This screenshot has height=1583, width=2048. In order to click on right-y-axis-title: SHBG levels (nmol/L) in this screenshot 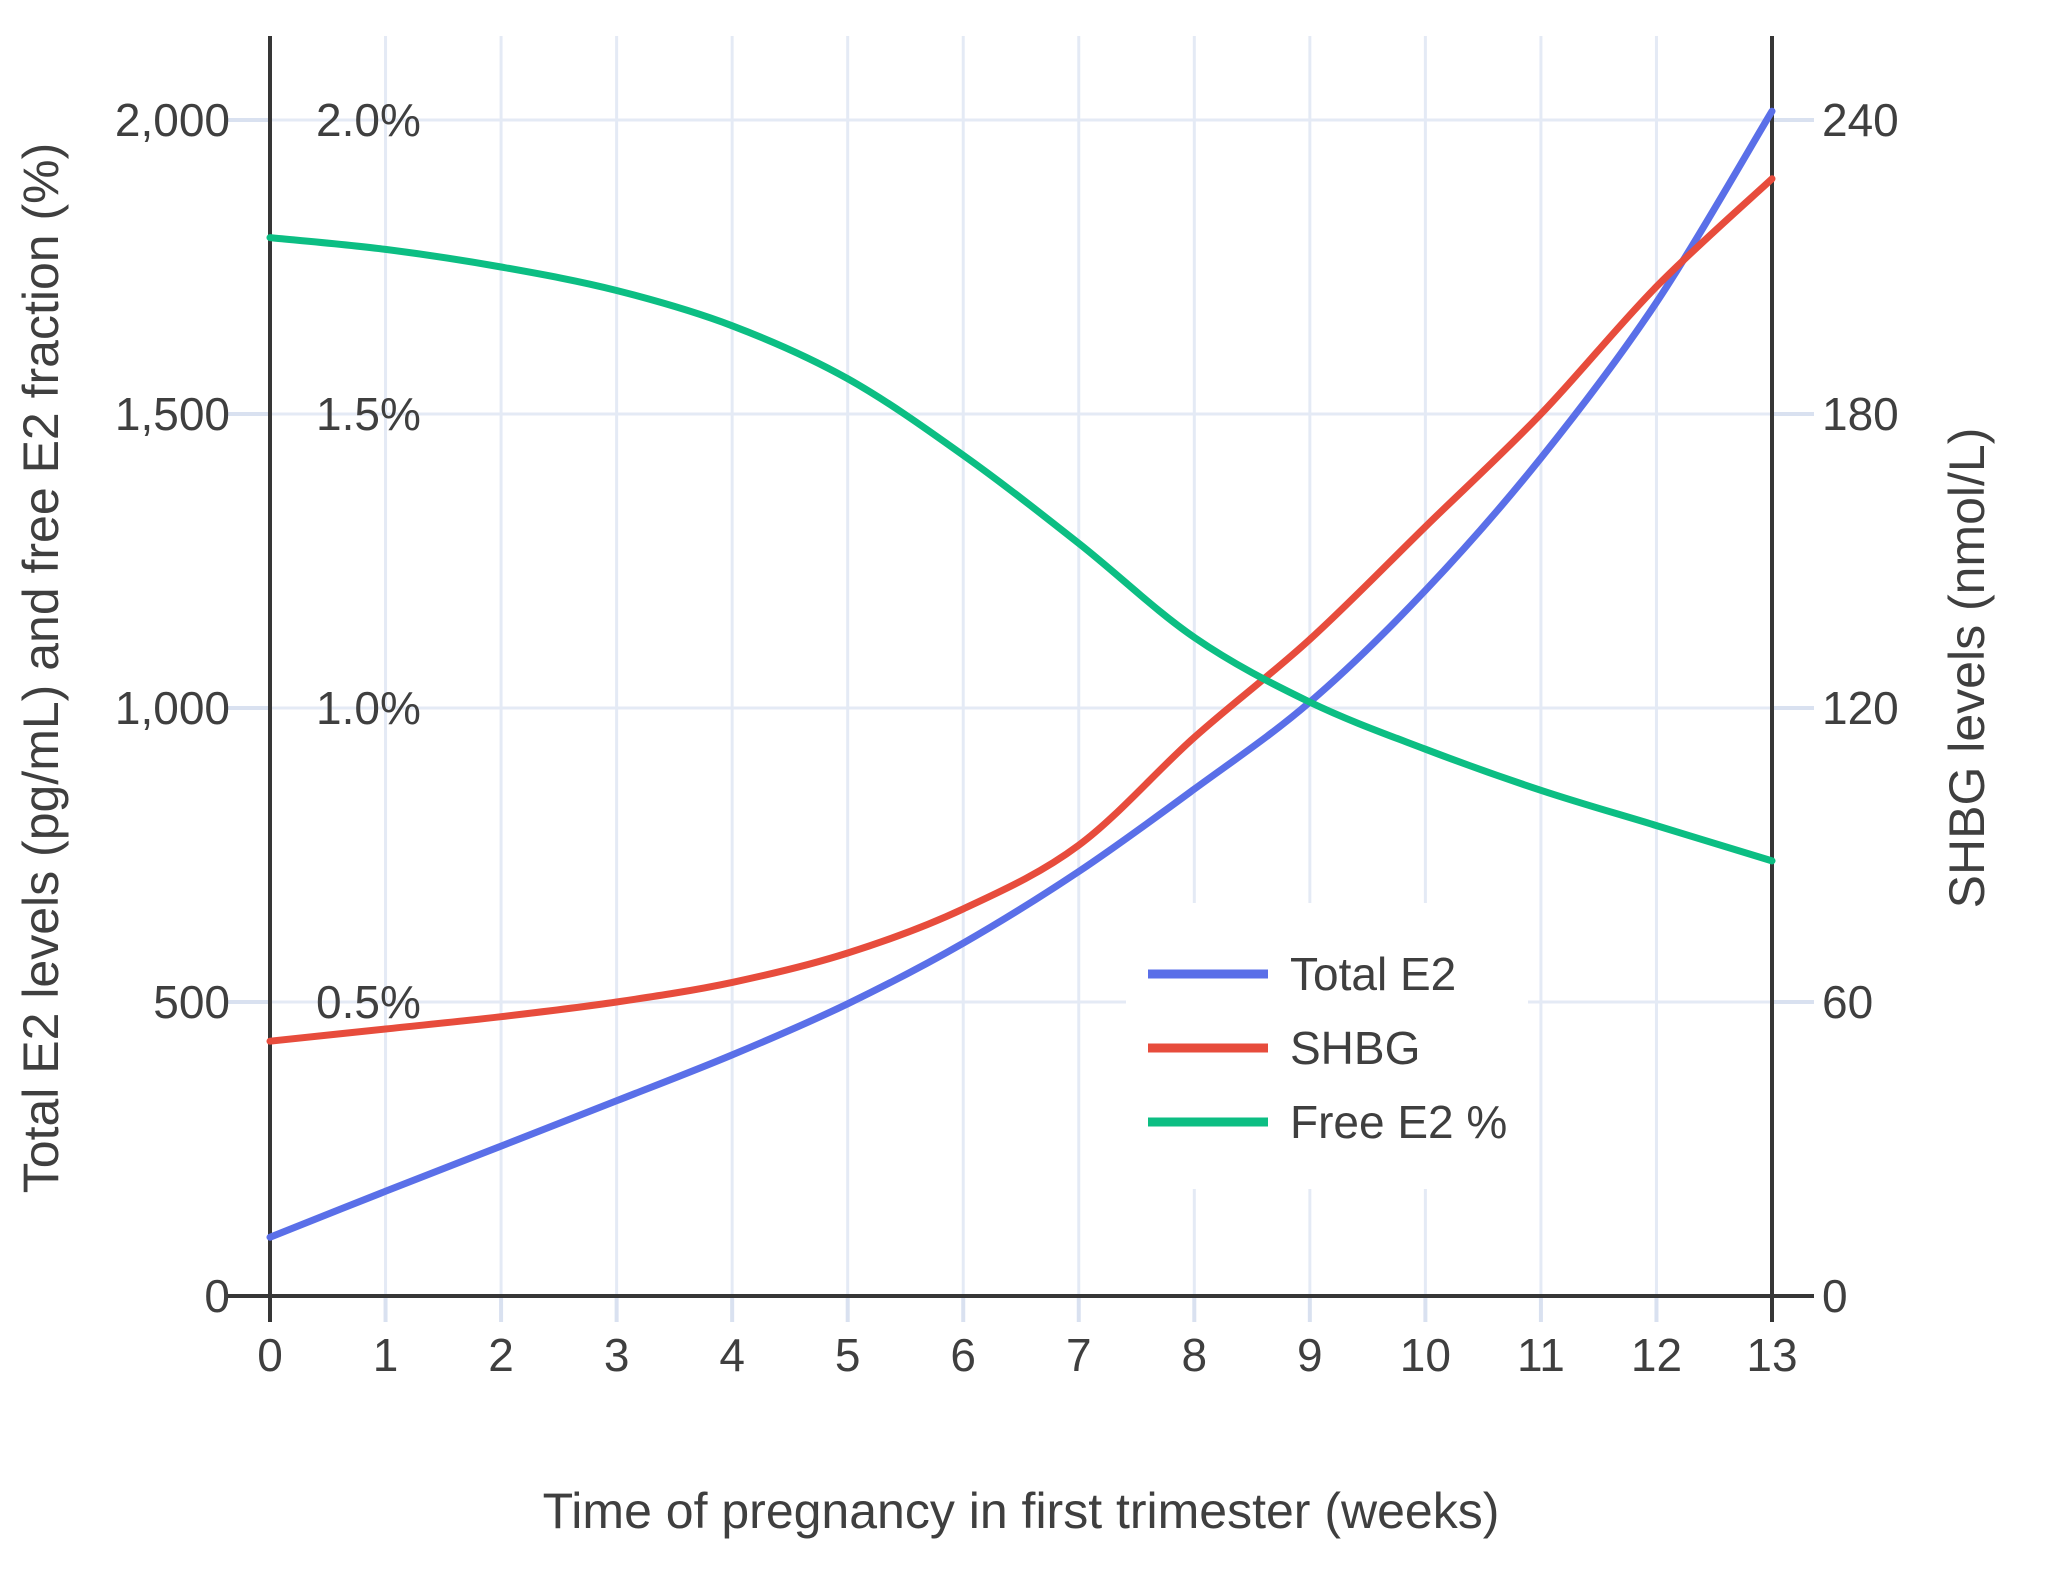, I will do `click(1967, 668)`.